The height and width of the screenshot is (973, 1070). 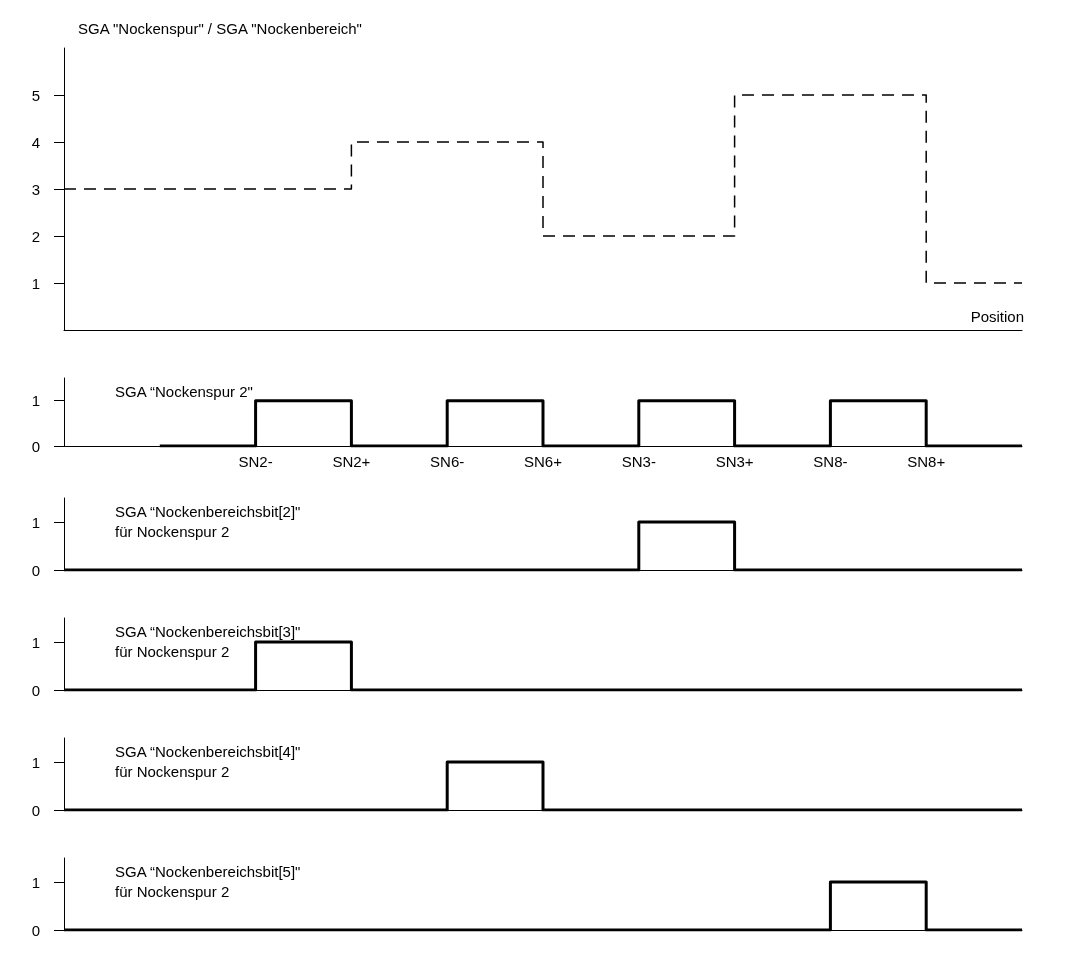 I want to click on x-tick-label: SN6-, so click(x=447, y=461).